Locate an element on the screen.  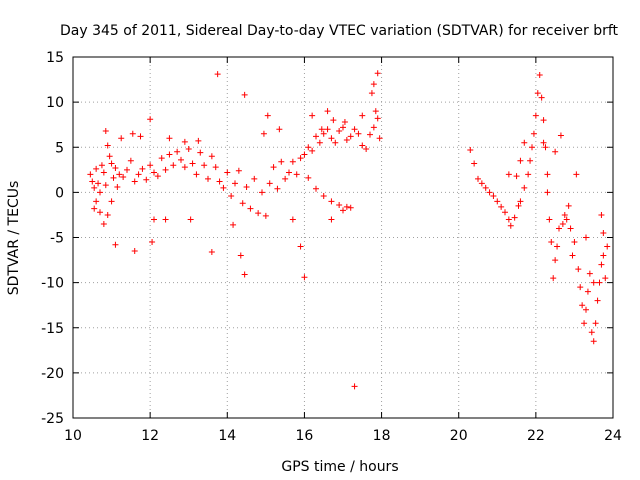
y-tick-label: 5 is located at coordinates (59, 148).